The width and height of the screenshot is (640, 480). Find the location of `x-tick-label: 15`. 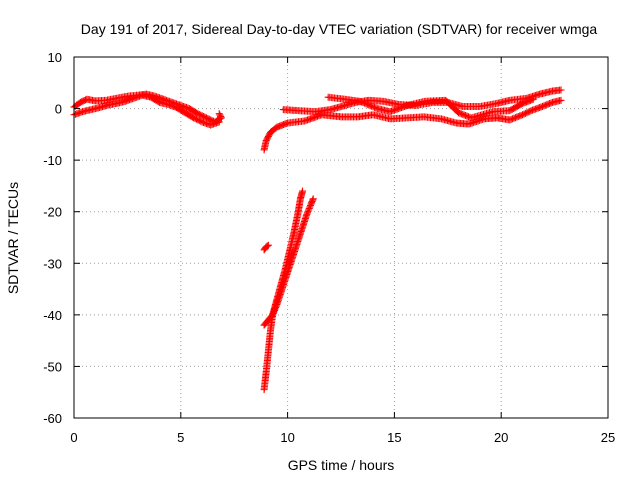

x-tick-label: 15 is located at coordinates (394, 437).